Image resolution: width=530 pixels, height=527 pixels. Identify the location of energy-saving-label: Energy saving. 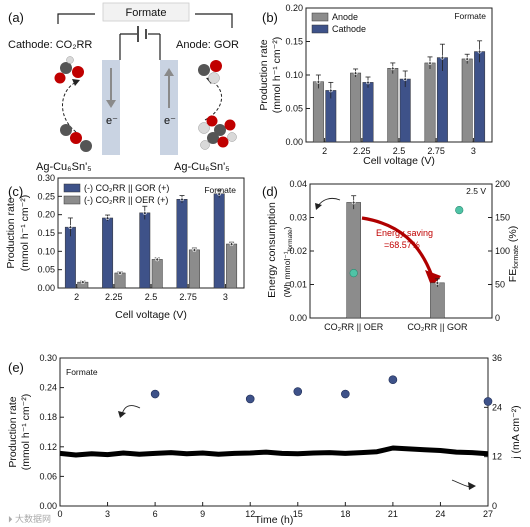
(404, 233).